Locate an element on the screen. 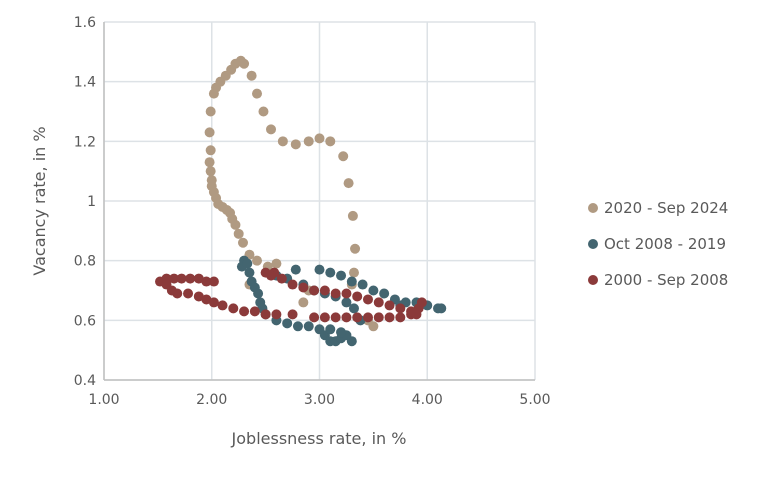  legend-label: Oct 2008 - 2019 is located at coordinates (665, 244).